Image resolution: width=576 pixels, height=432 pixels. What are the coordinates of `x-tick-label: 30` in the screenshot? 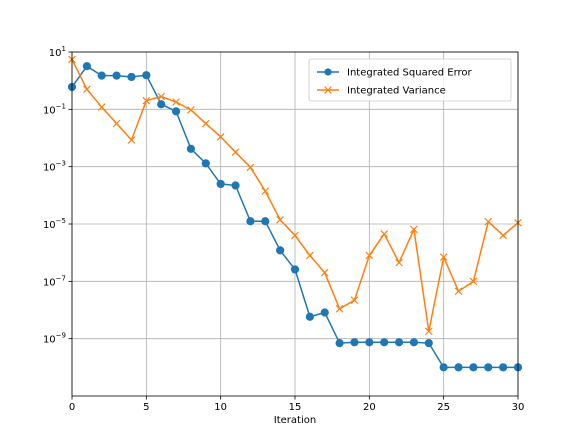 It's located at (518, 407).